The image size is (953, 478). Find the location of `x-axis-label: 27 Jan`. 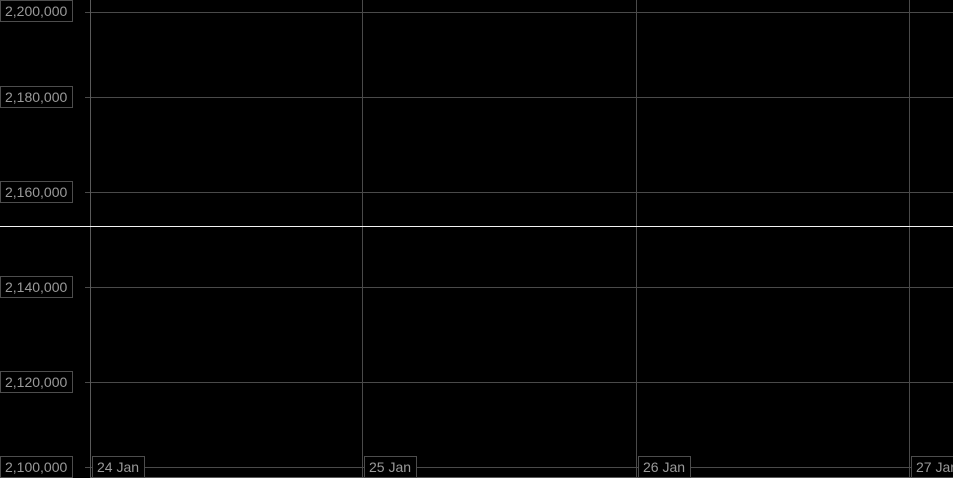

x-axis-label: 27 Jan is located at coordinates (932, 467).